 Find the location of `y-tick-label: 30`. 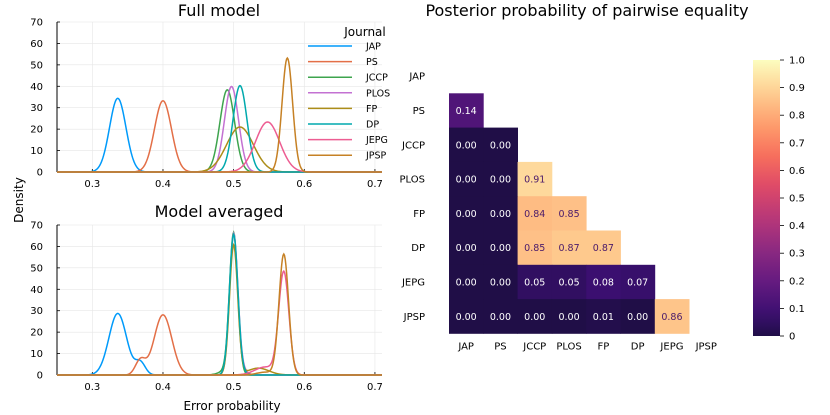

y-tick-label: 30 is located at coordinates (36, 311).